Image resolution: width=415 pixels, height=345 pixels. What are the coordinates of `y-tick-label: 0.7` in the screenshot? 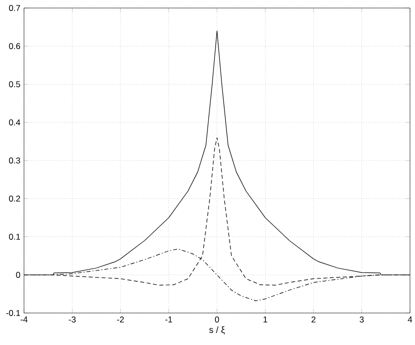 It's located at (14, 8).